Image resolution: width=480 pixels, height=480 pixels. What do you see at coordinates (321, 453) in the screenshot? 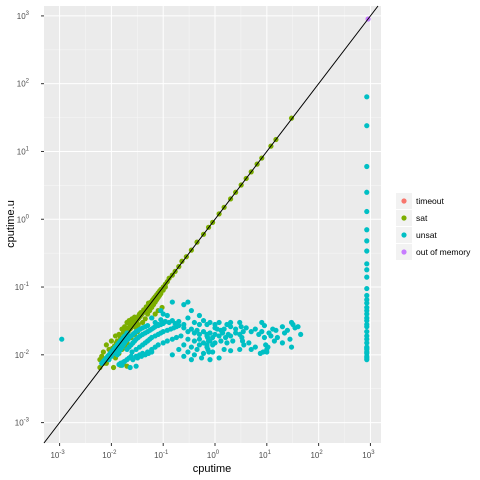
I see `x-tick-exponent: 2` at bounding box center [321, 453].